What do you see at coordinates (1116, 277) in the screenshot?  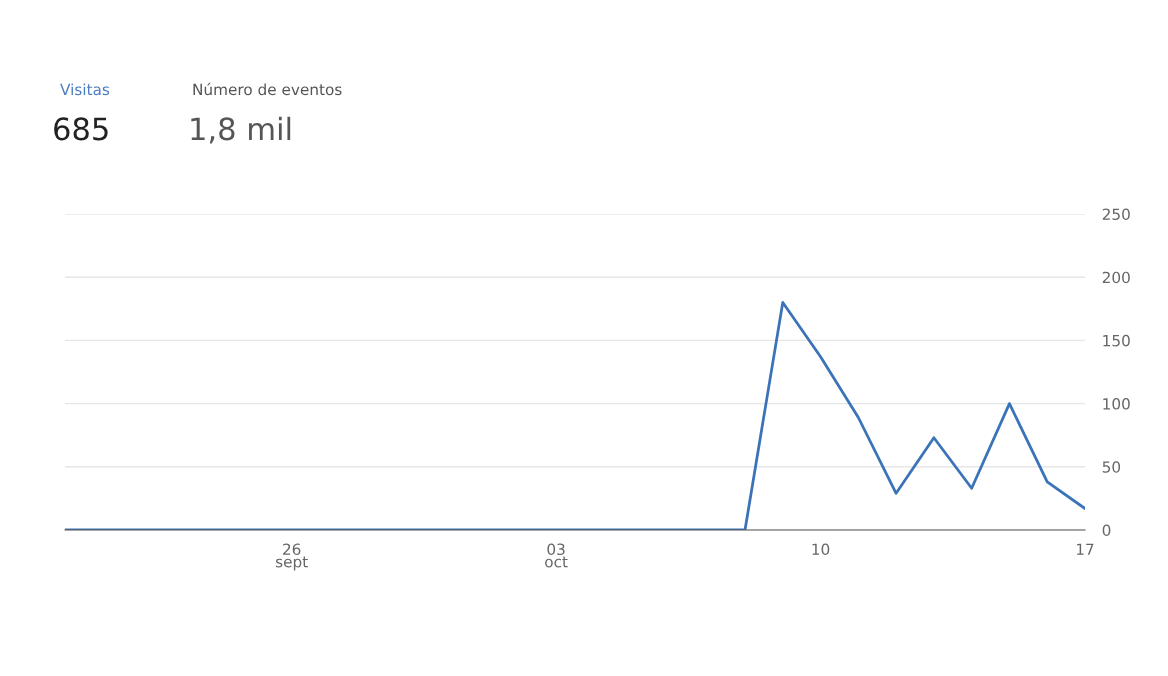 I see `y-tick-label: 200` at bounding box center [1116, 277].